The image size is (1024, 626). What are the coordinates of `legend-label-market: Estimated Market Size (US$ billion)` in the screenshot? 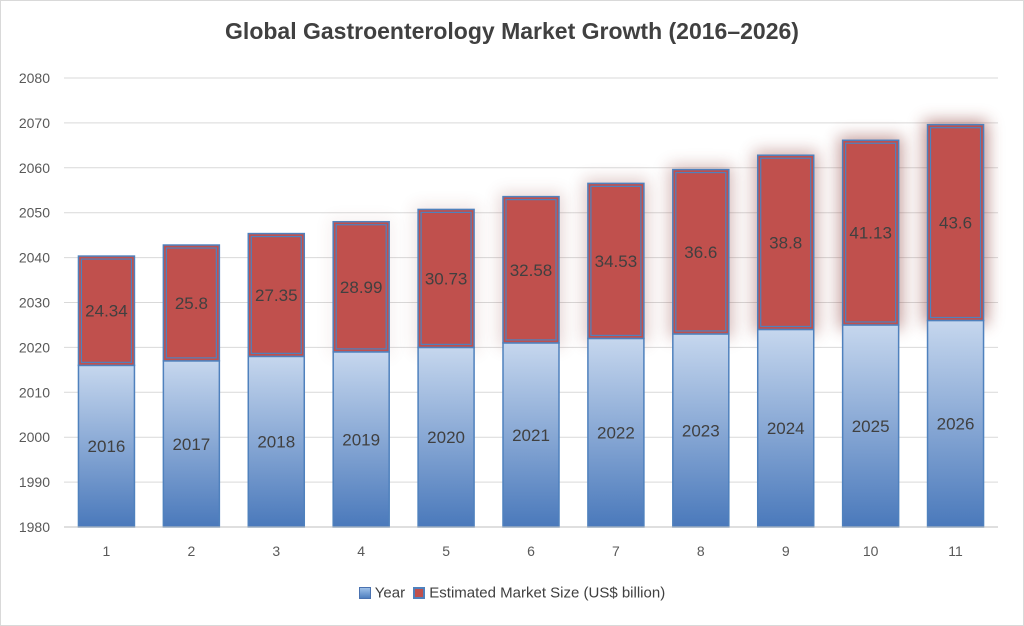 It's located at (547, 593).